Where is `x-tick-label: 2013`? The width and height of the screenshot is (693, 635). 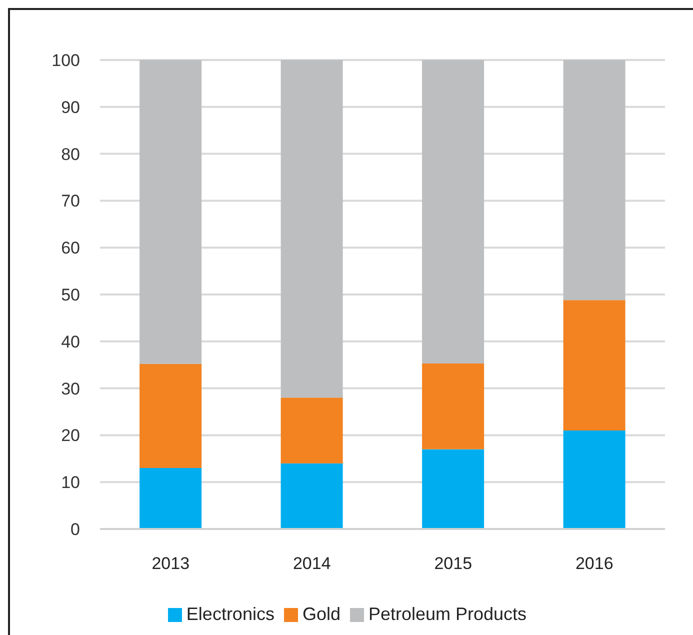 x-tick-label: 2013 is located at coordinates (171, 564).